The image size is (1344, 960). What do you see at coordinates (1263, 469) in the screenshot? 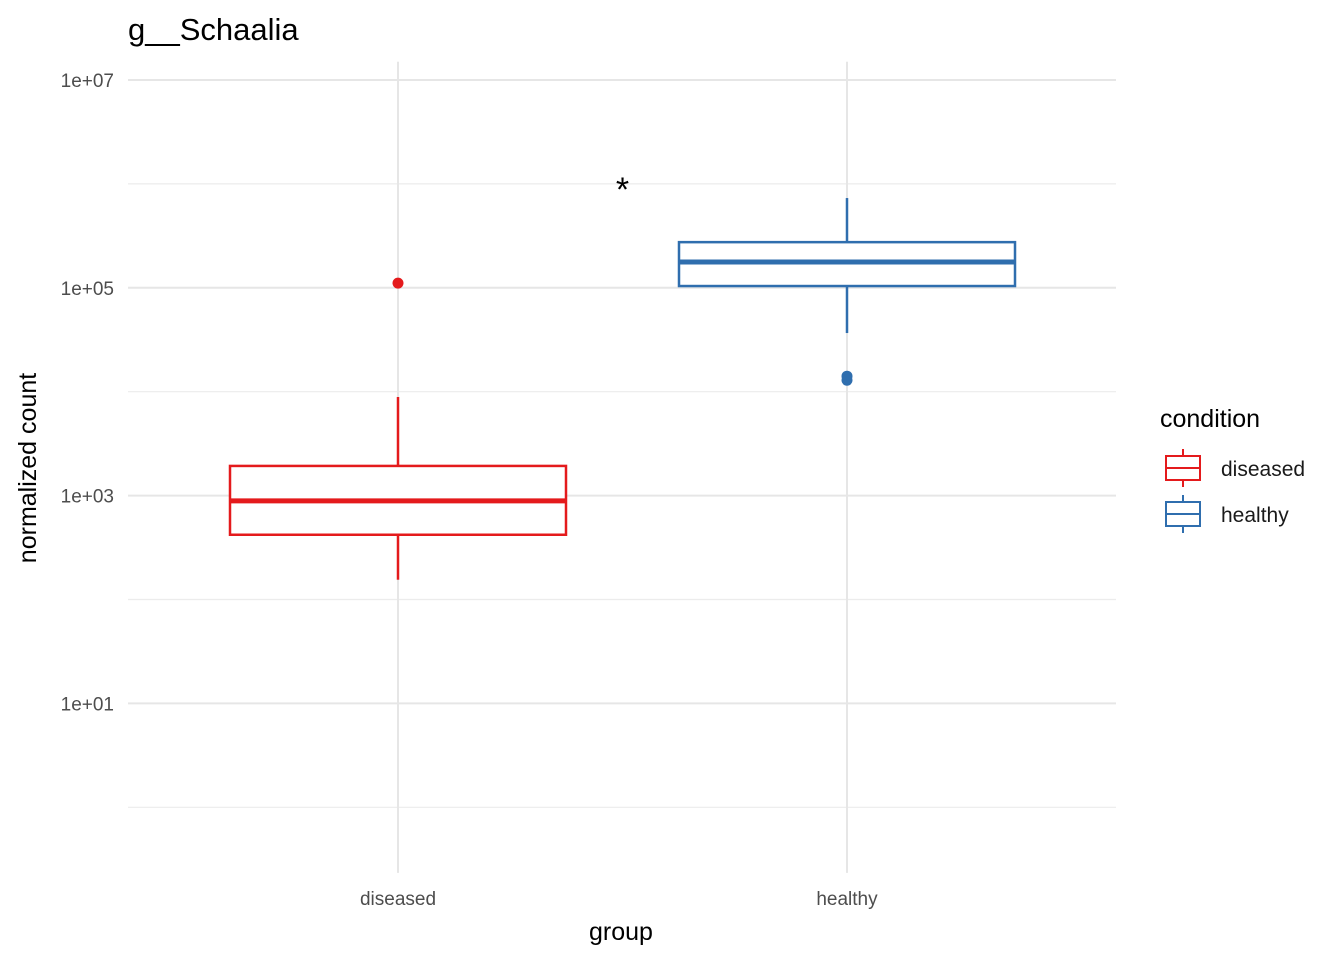
I see `legend-label: diseased` at bounding box center [1263, 469].